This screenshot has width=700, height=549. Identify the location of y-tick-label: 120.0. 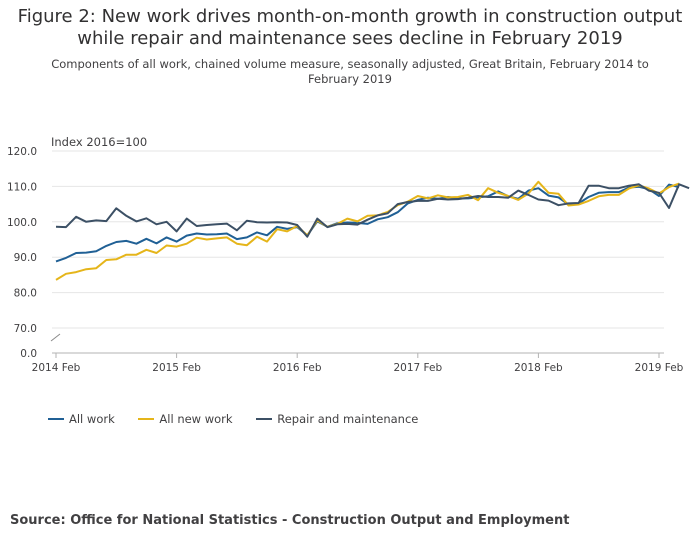
(22, 152).